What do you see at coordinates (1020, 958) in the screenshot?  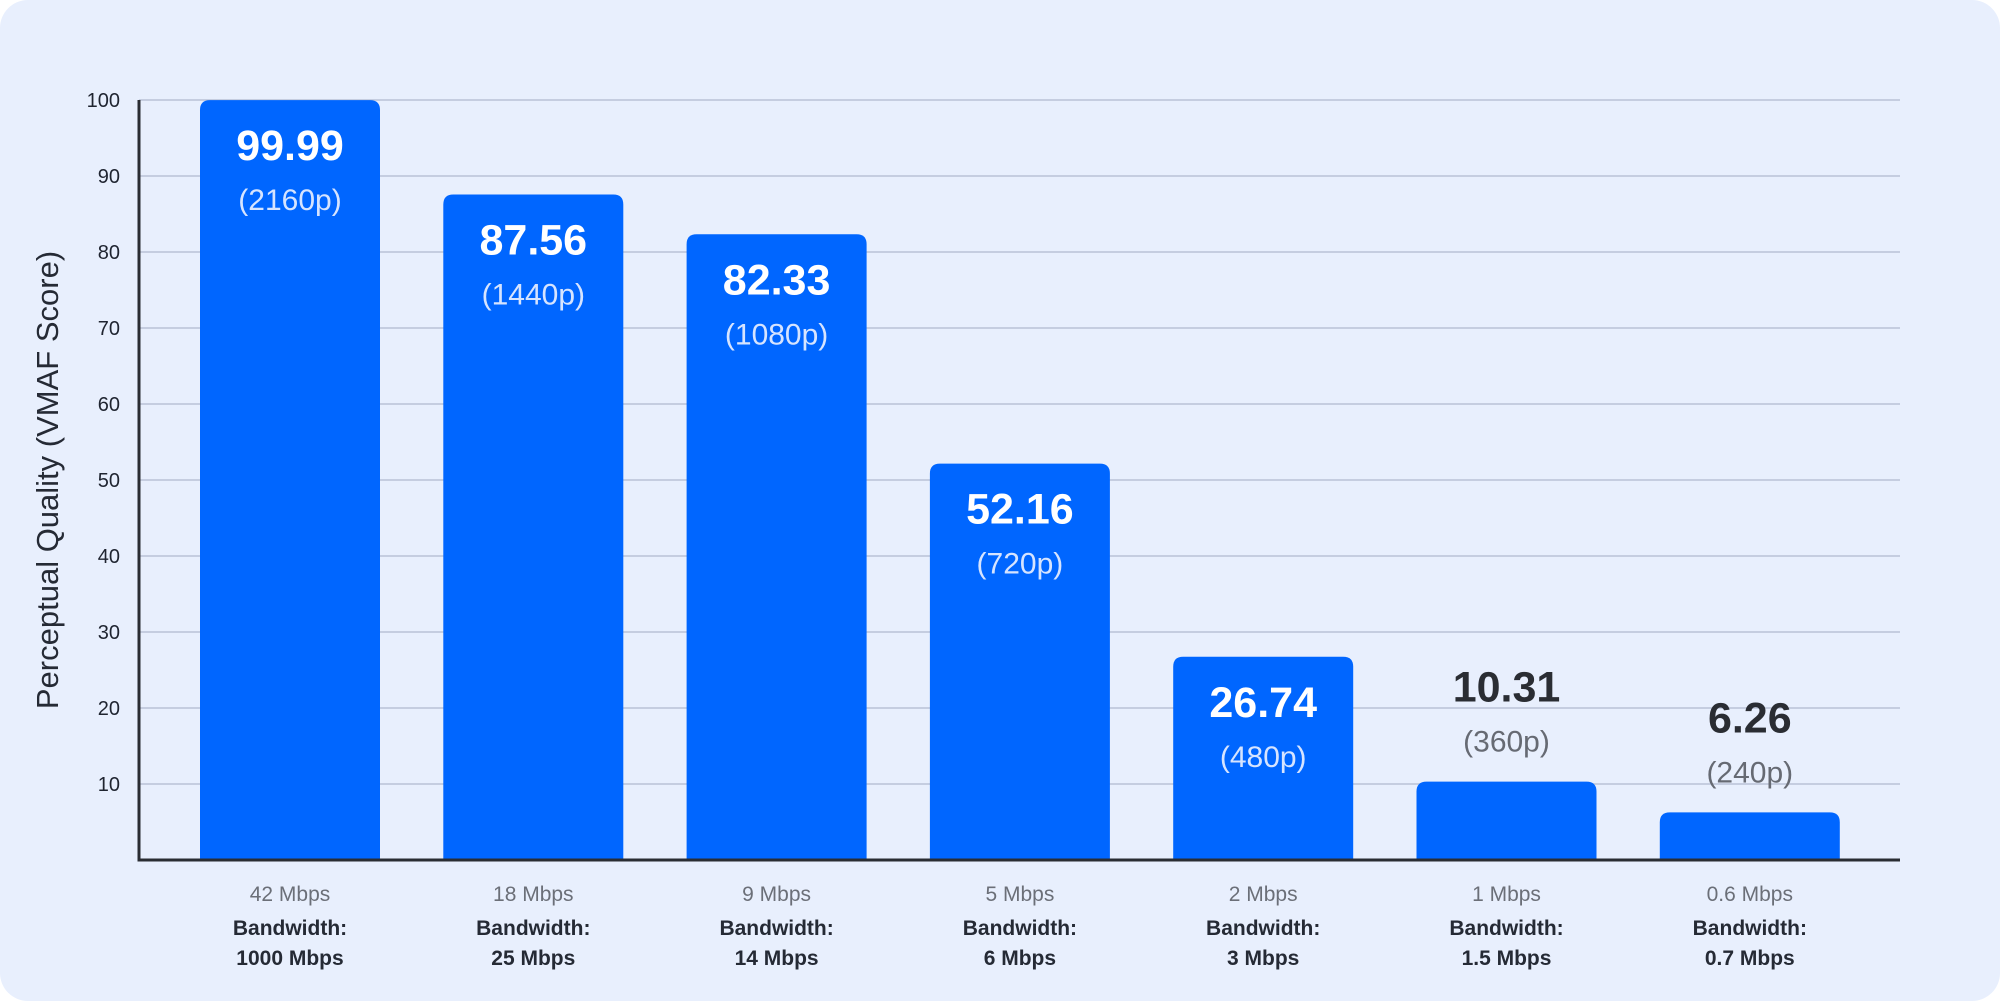 I see `bandwidth-value-label: 6 Mbps` at bounding box center [1020, 958].